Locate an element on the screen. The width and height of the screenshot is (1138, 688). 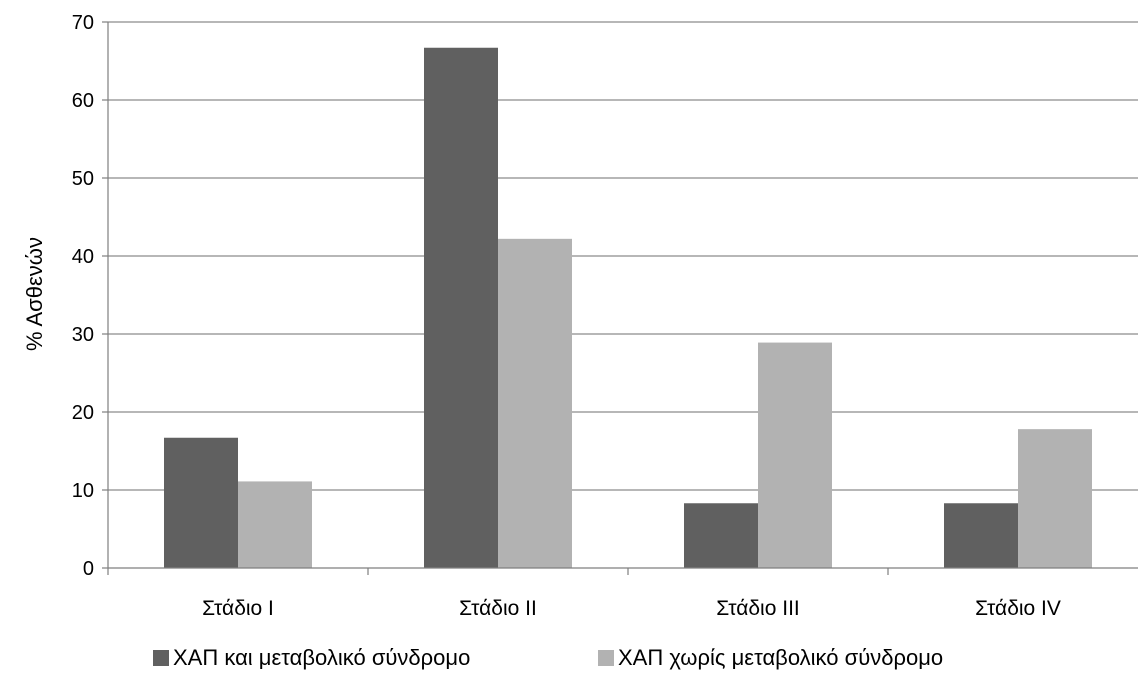
x-tick-label: Στάδιο ΙV is located at coordinates (1018, 608).